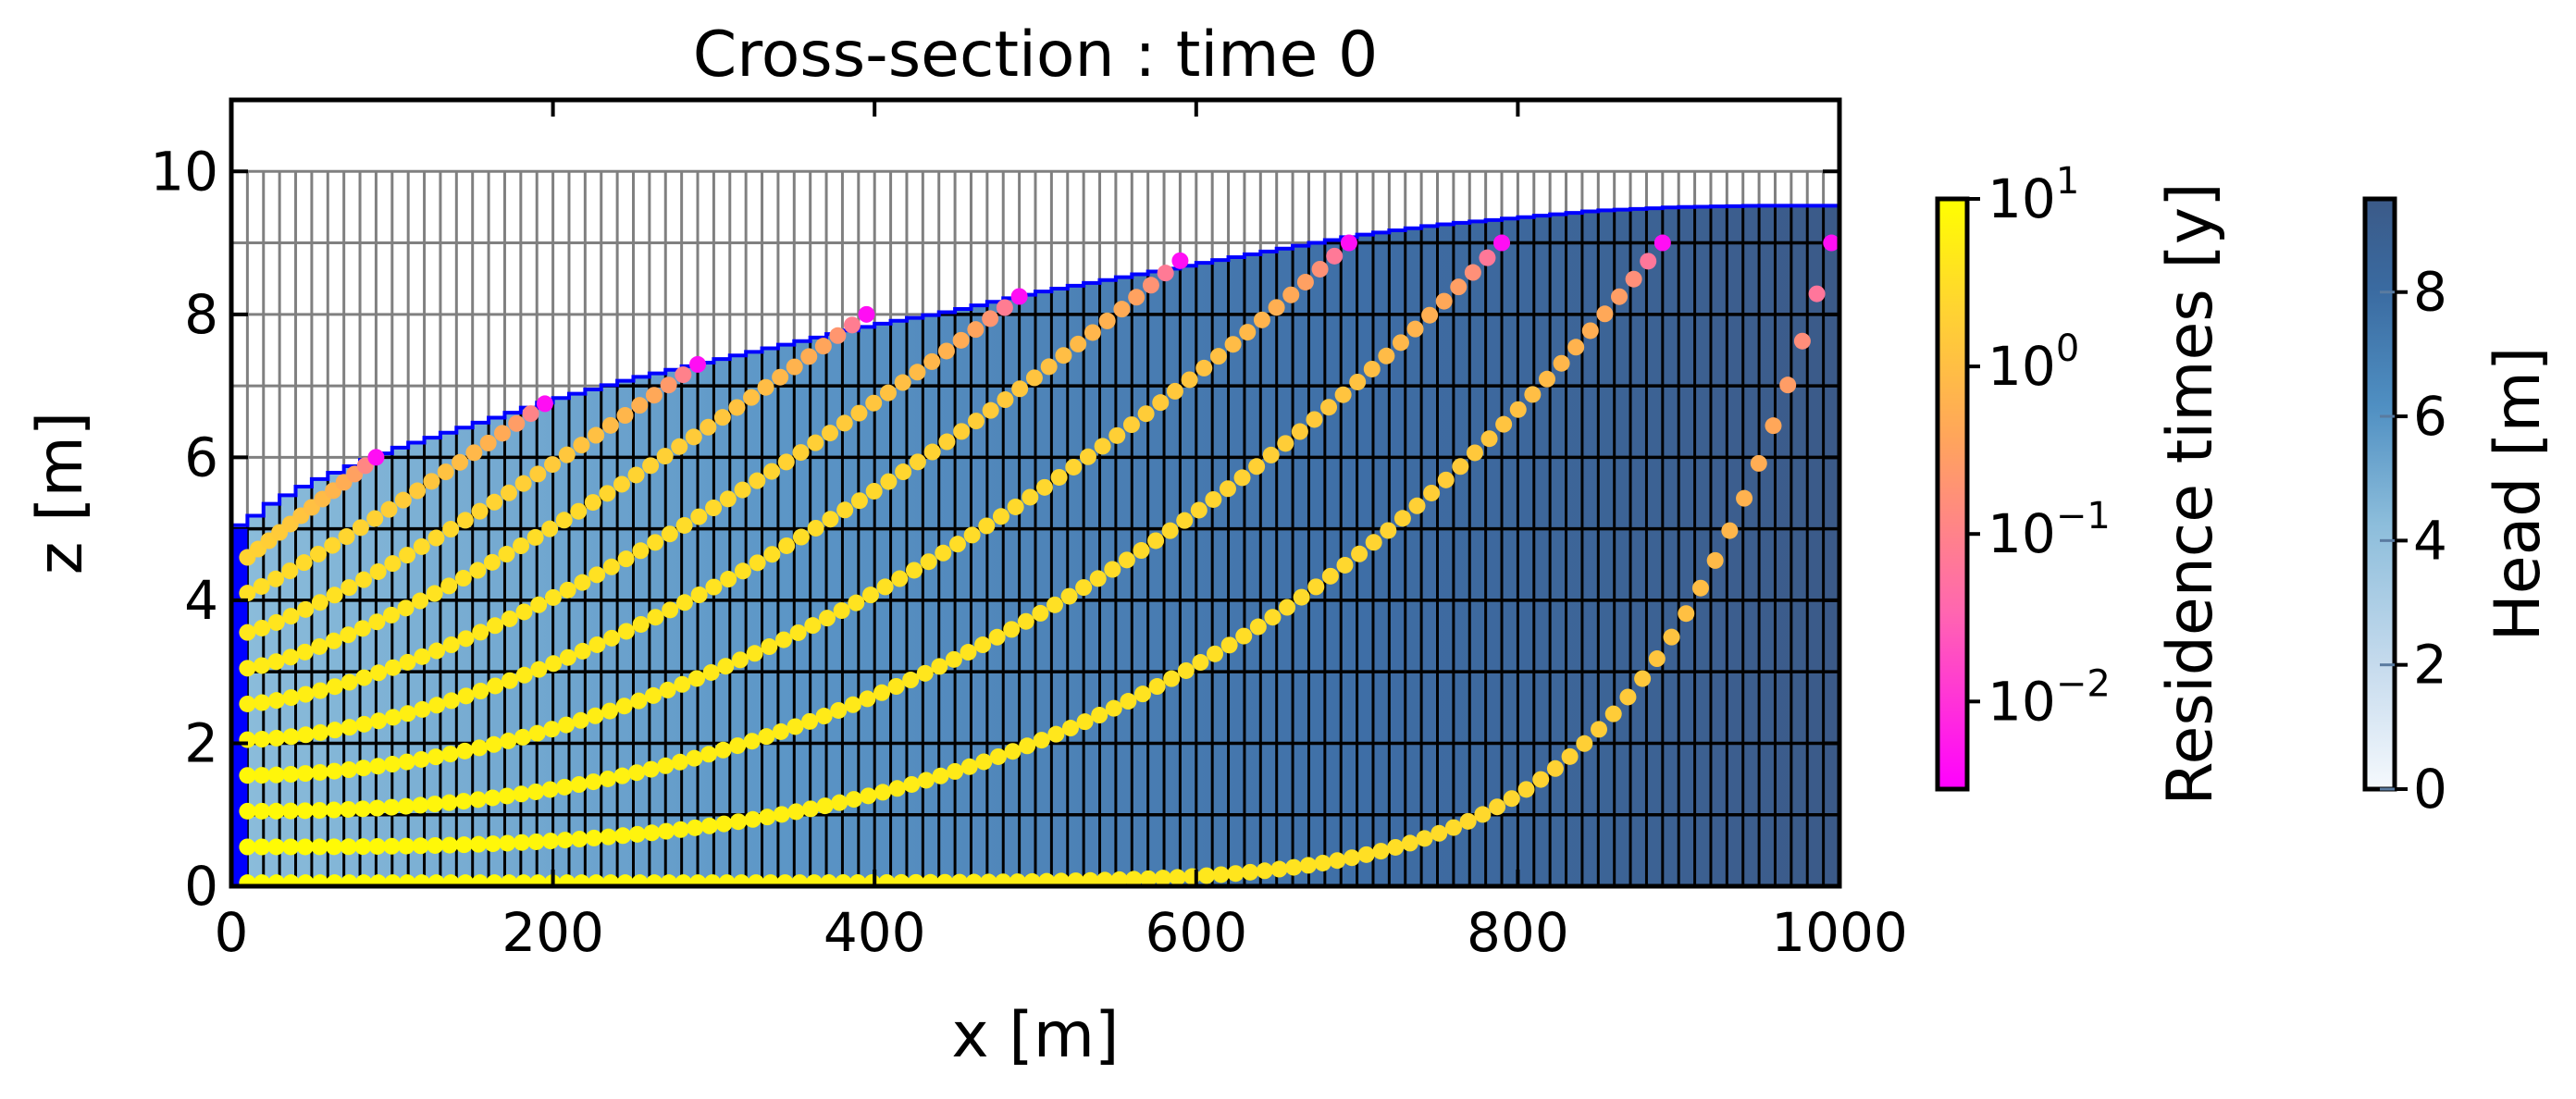 The height and width of the screenshot is (1099, 2576). Describe the element at coordinates (2022, 367) in the screenshot. I see `residence-tick-base: 10` at that location.